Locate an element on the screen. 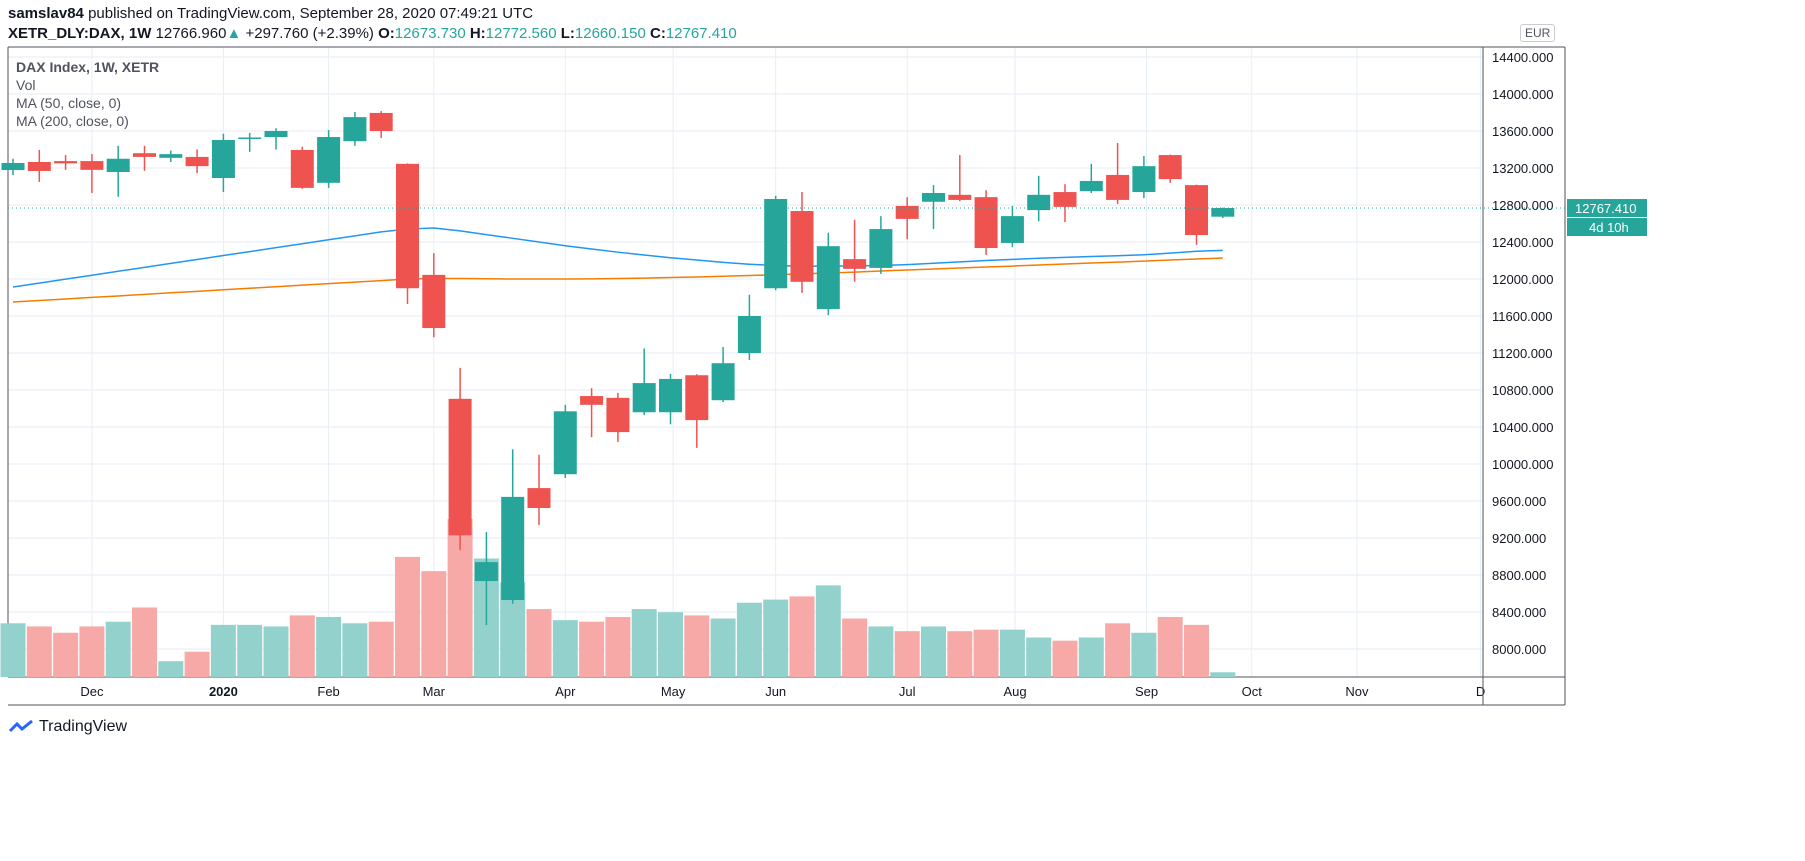  y-tick-label: 9600.000 is located at coordinates (1519, 501).